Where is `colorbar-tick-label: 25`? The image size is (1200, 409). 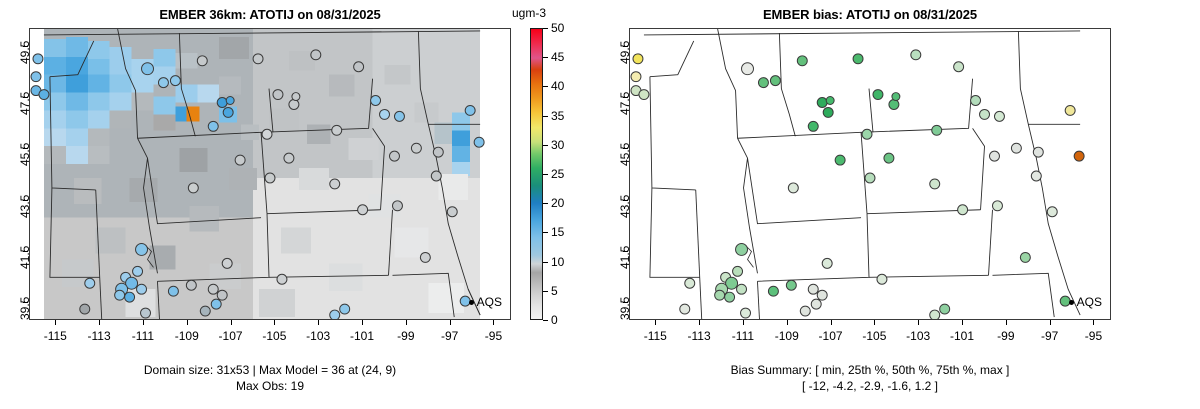 colorbar-tick-label: 25 is located at coordinates (558, 174).